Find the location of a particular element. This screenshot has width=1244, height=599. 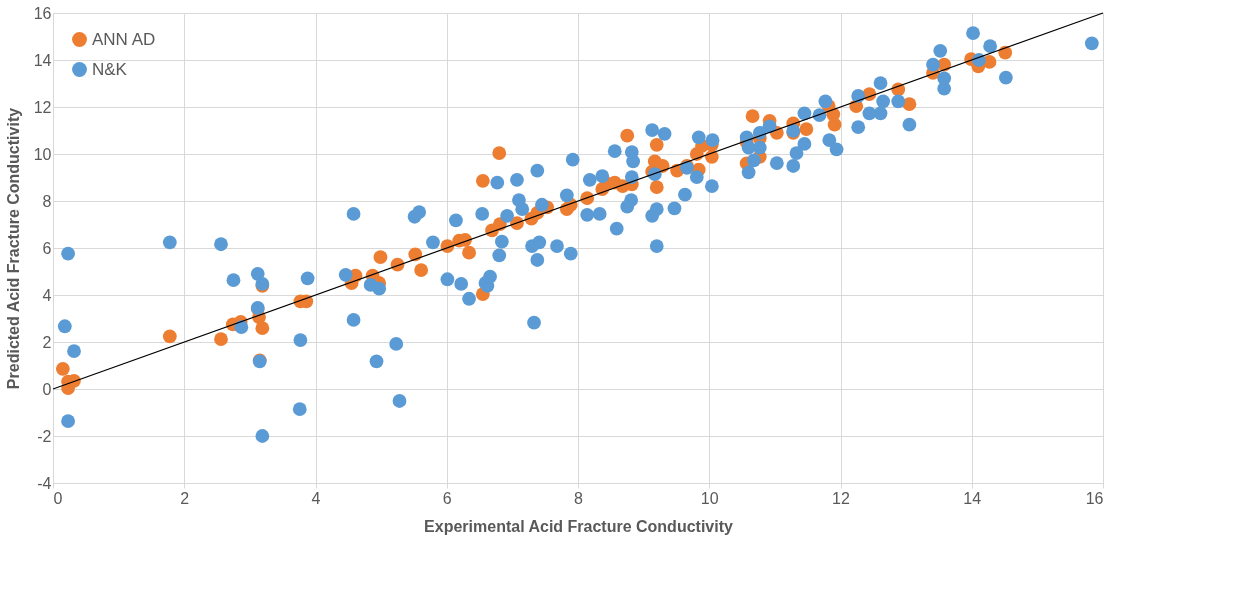

y-axis-title: Predicted Acid Fracture Conductivity is located at coordinates (13, 248).